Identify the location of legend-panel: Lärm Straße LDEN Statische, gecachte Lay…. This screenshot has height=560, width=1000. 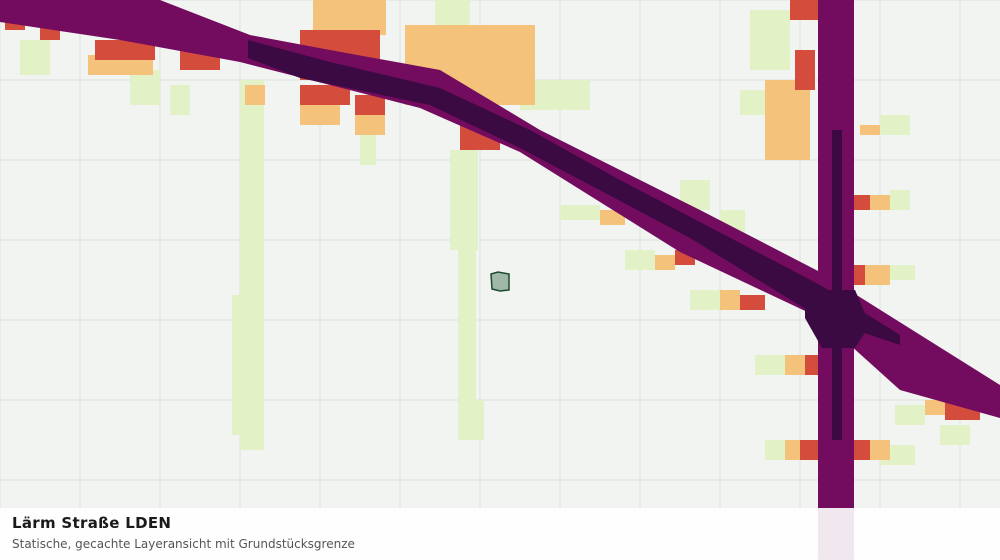
(500, 534).